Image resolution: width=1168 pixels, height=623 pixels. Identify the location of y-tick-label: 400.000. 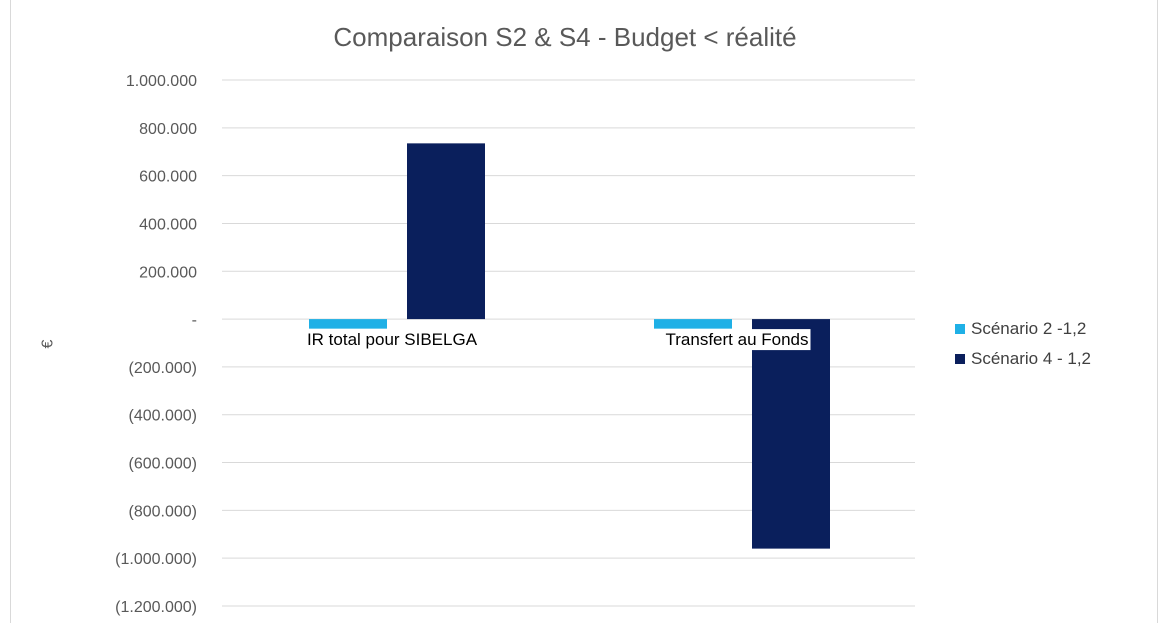
(168, 224).